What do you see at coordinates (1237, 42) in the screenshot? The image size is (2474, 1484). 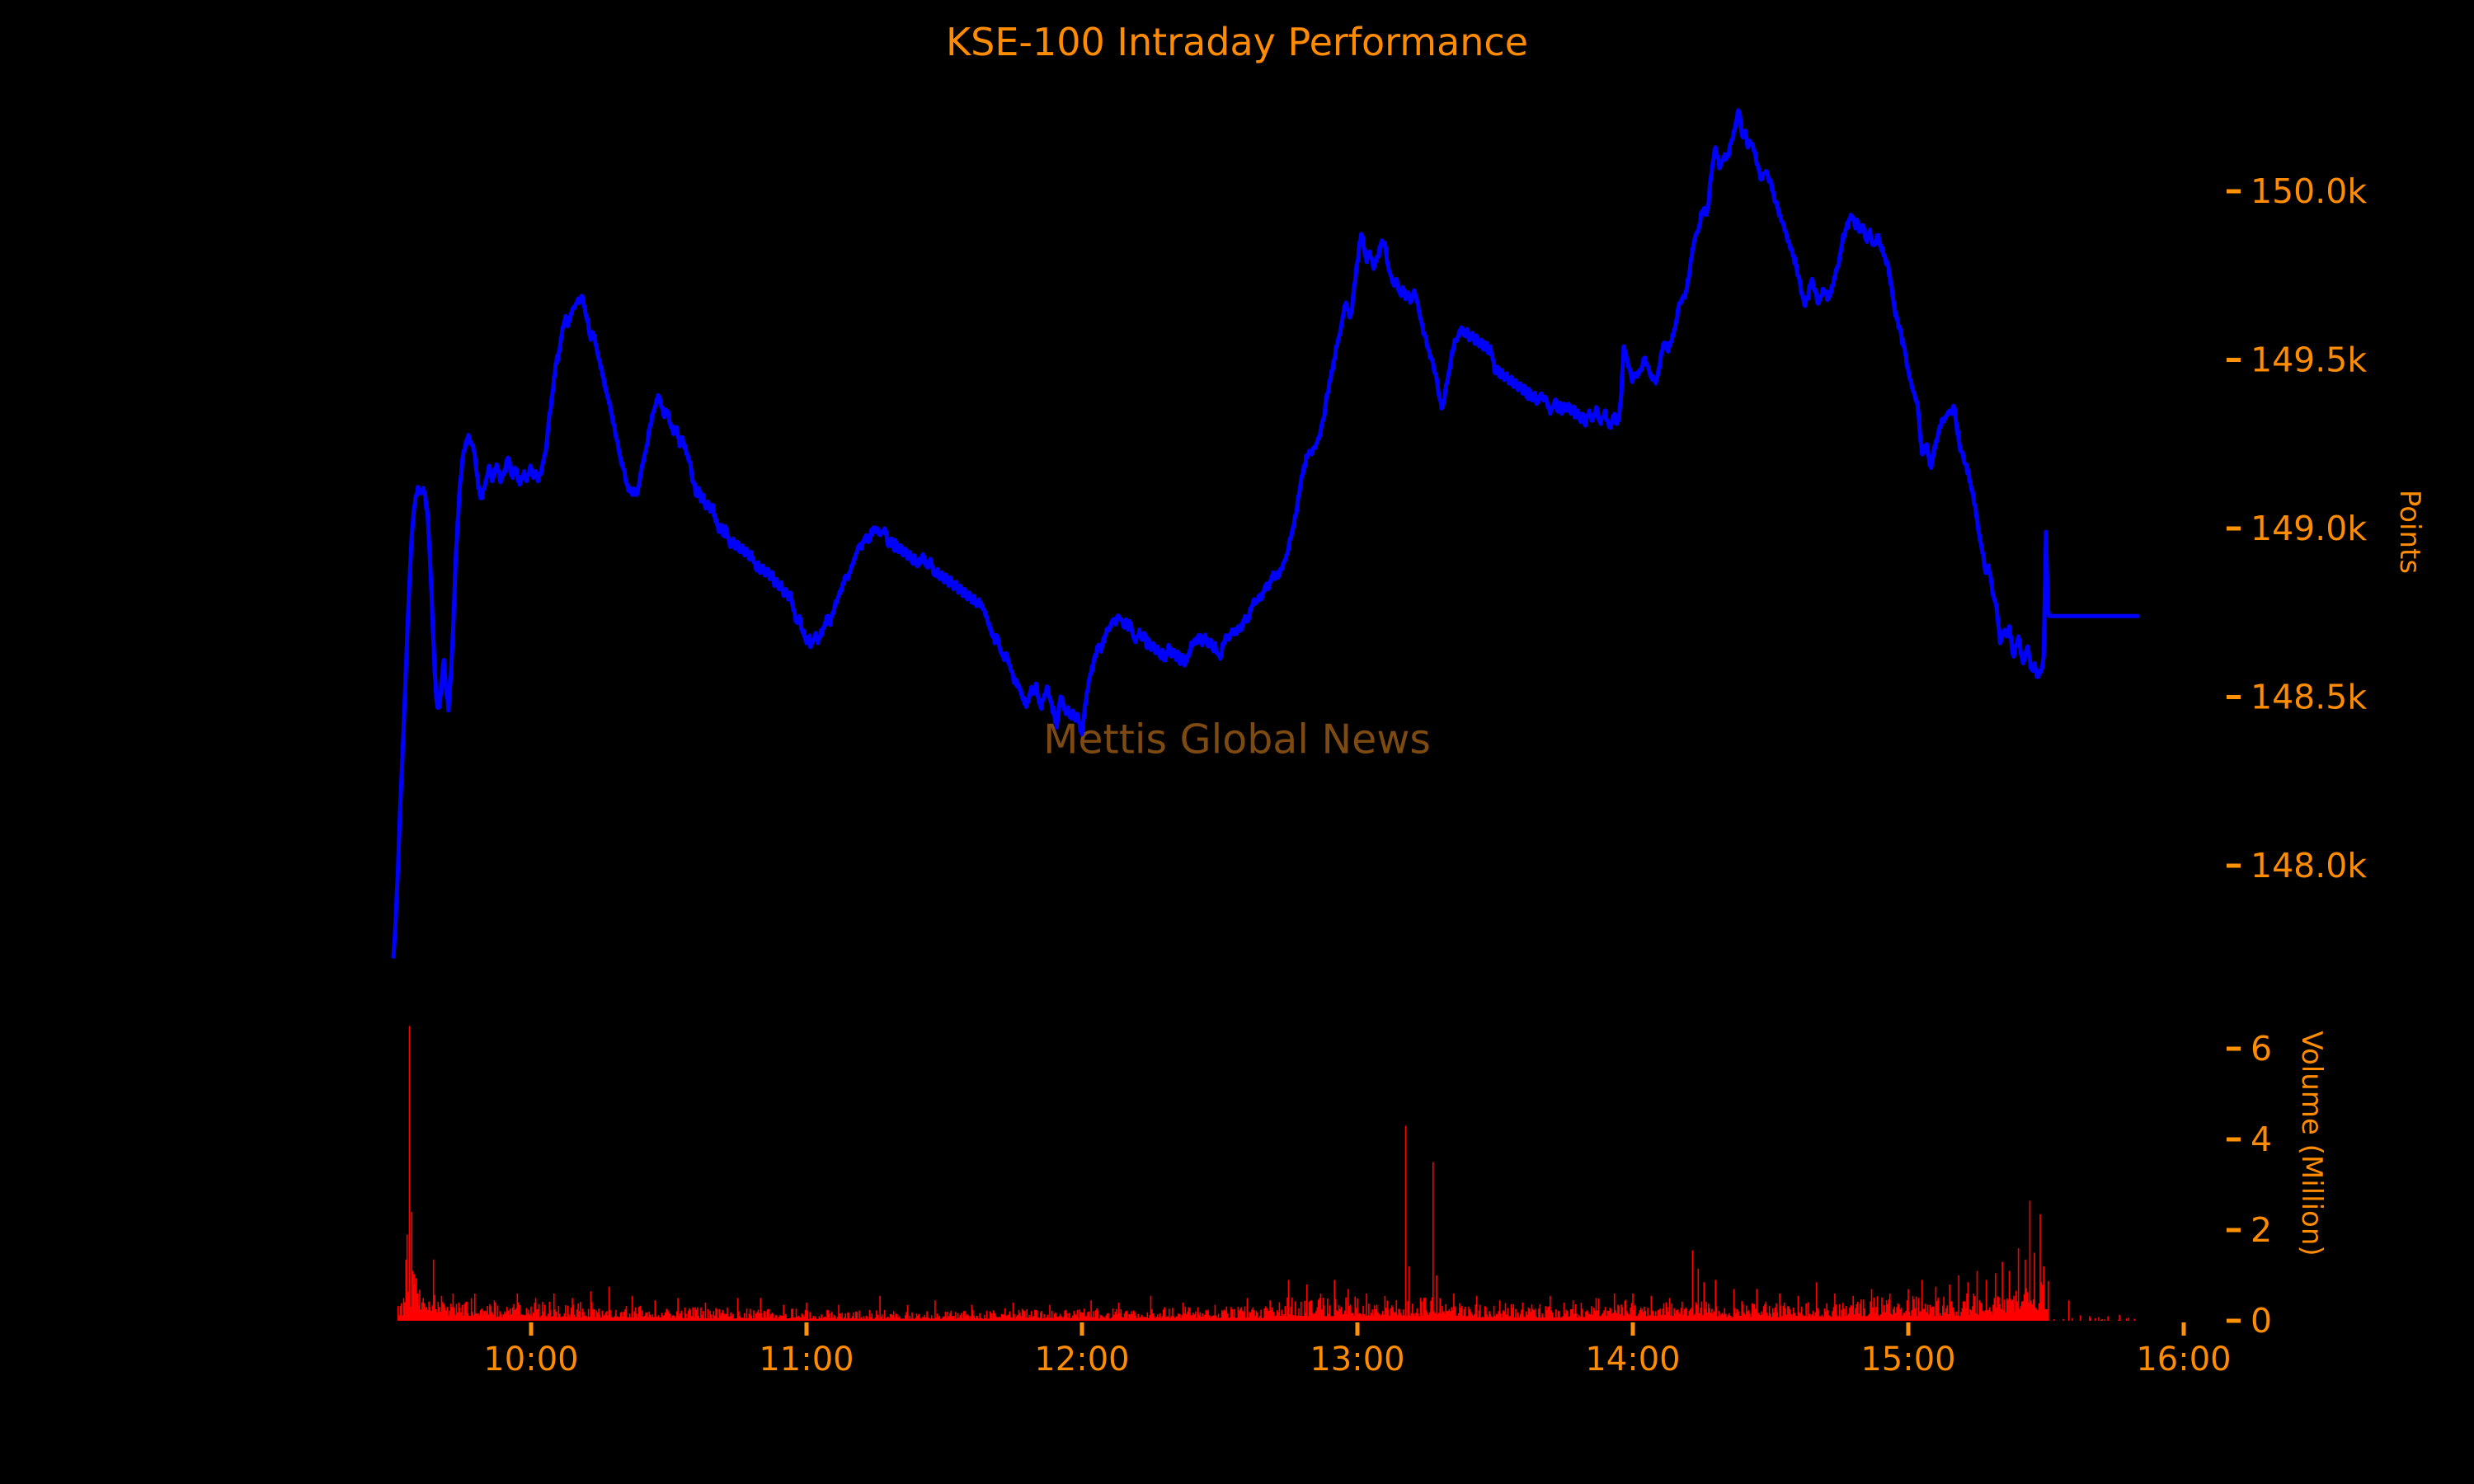 I see `chart-title: KSE-100 Intraday Performance` at bounding box center [1237, 42].